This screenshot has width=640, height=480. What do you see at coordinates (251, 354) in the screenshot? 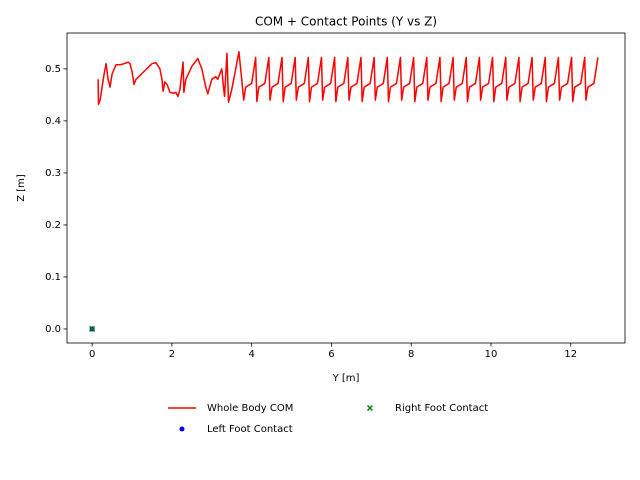
I see `x-tick-label: 4` at bounding box center [251, 354].